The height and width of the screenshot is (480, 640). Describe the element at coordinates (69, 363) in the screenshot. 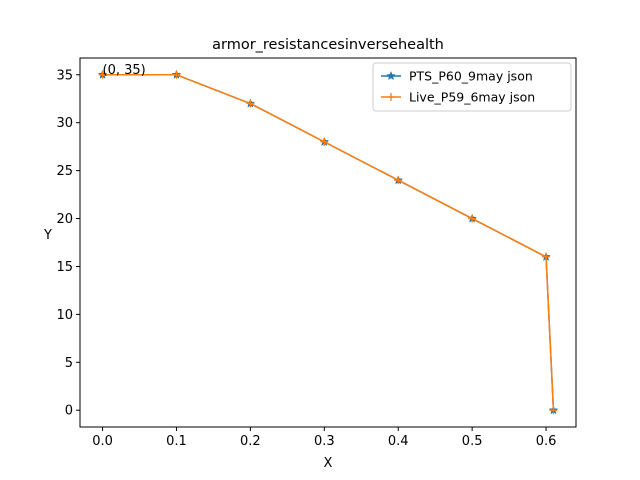

I see `y-tick-label: 5` at that location.